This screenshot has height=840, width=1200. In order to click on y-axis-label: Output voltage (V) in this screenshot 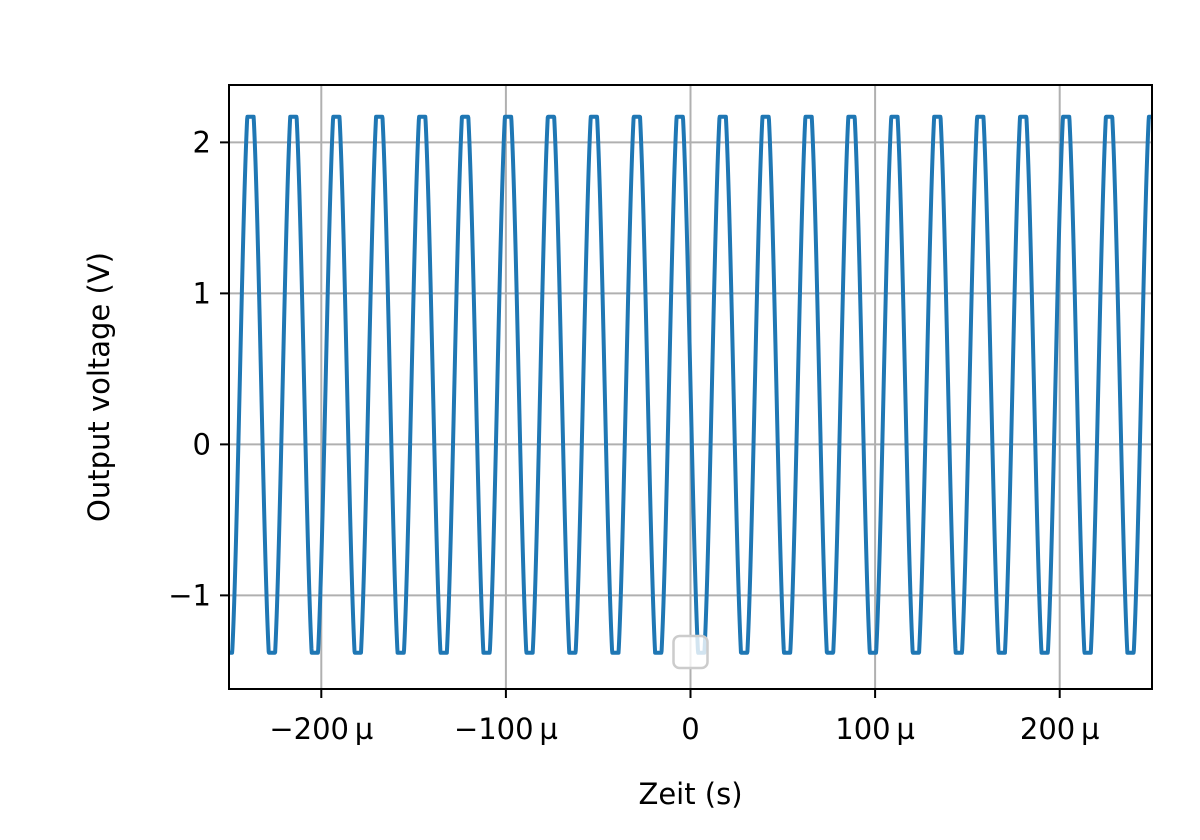, I will do `click(99, 387)`.